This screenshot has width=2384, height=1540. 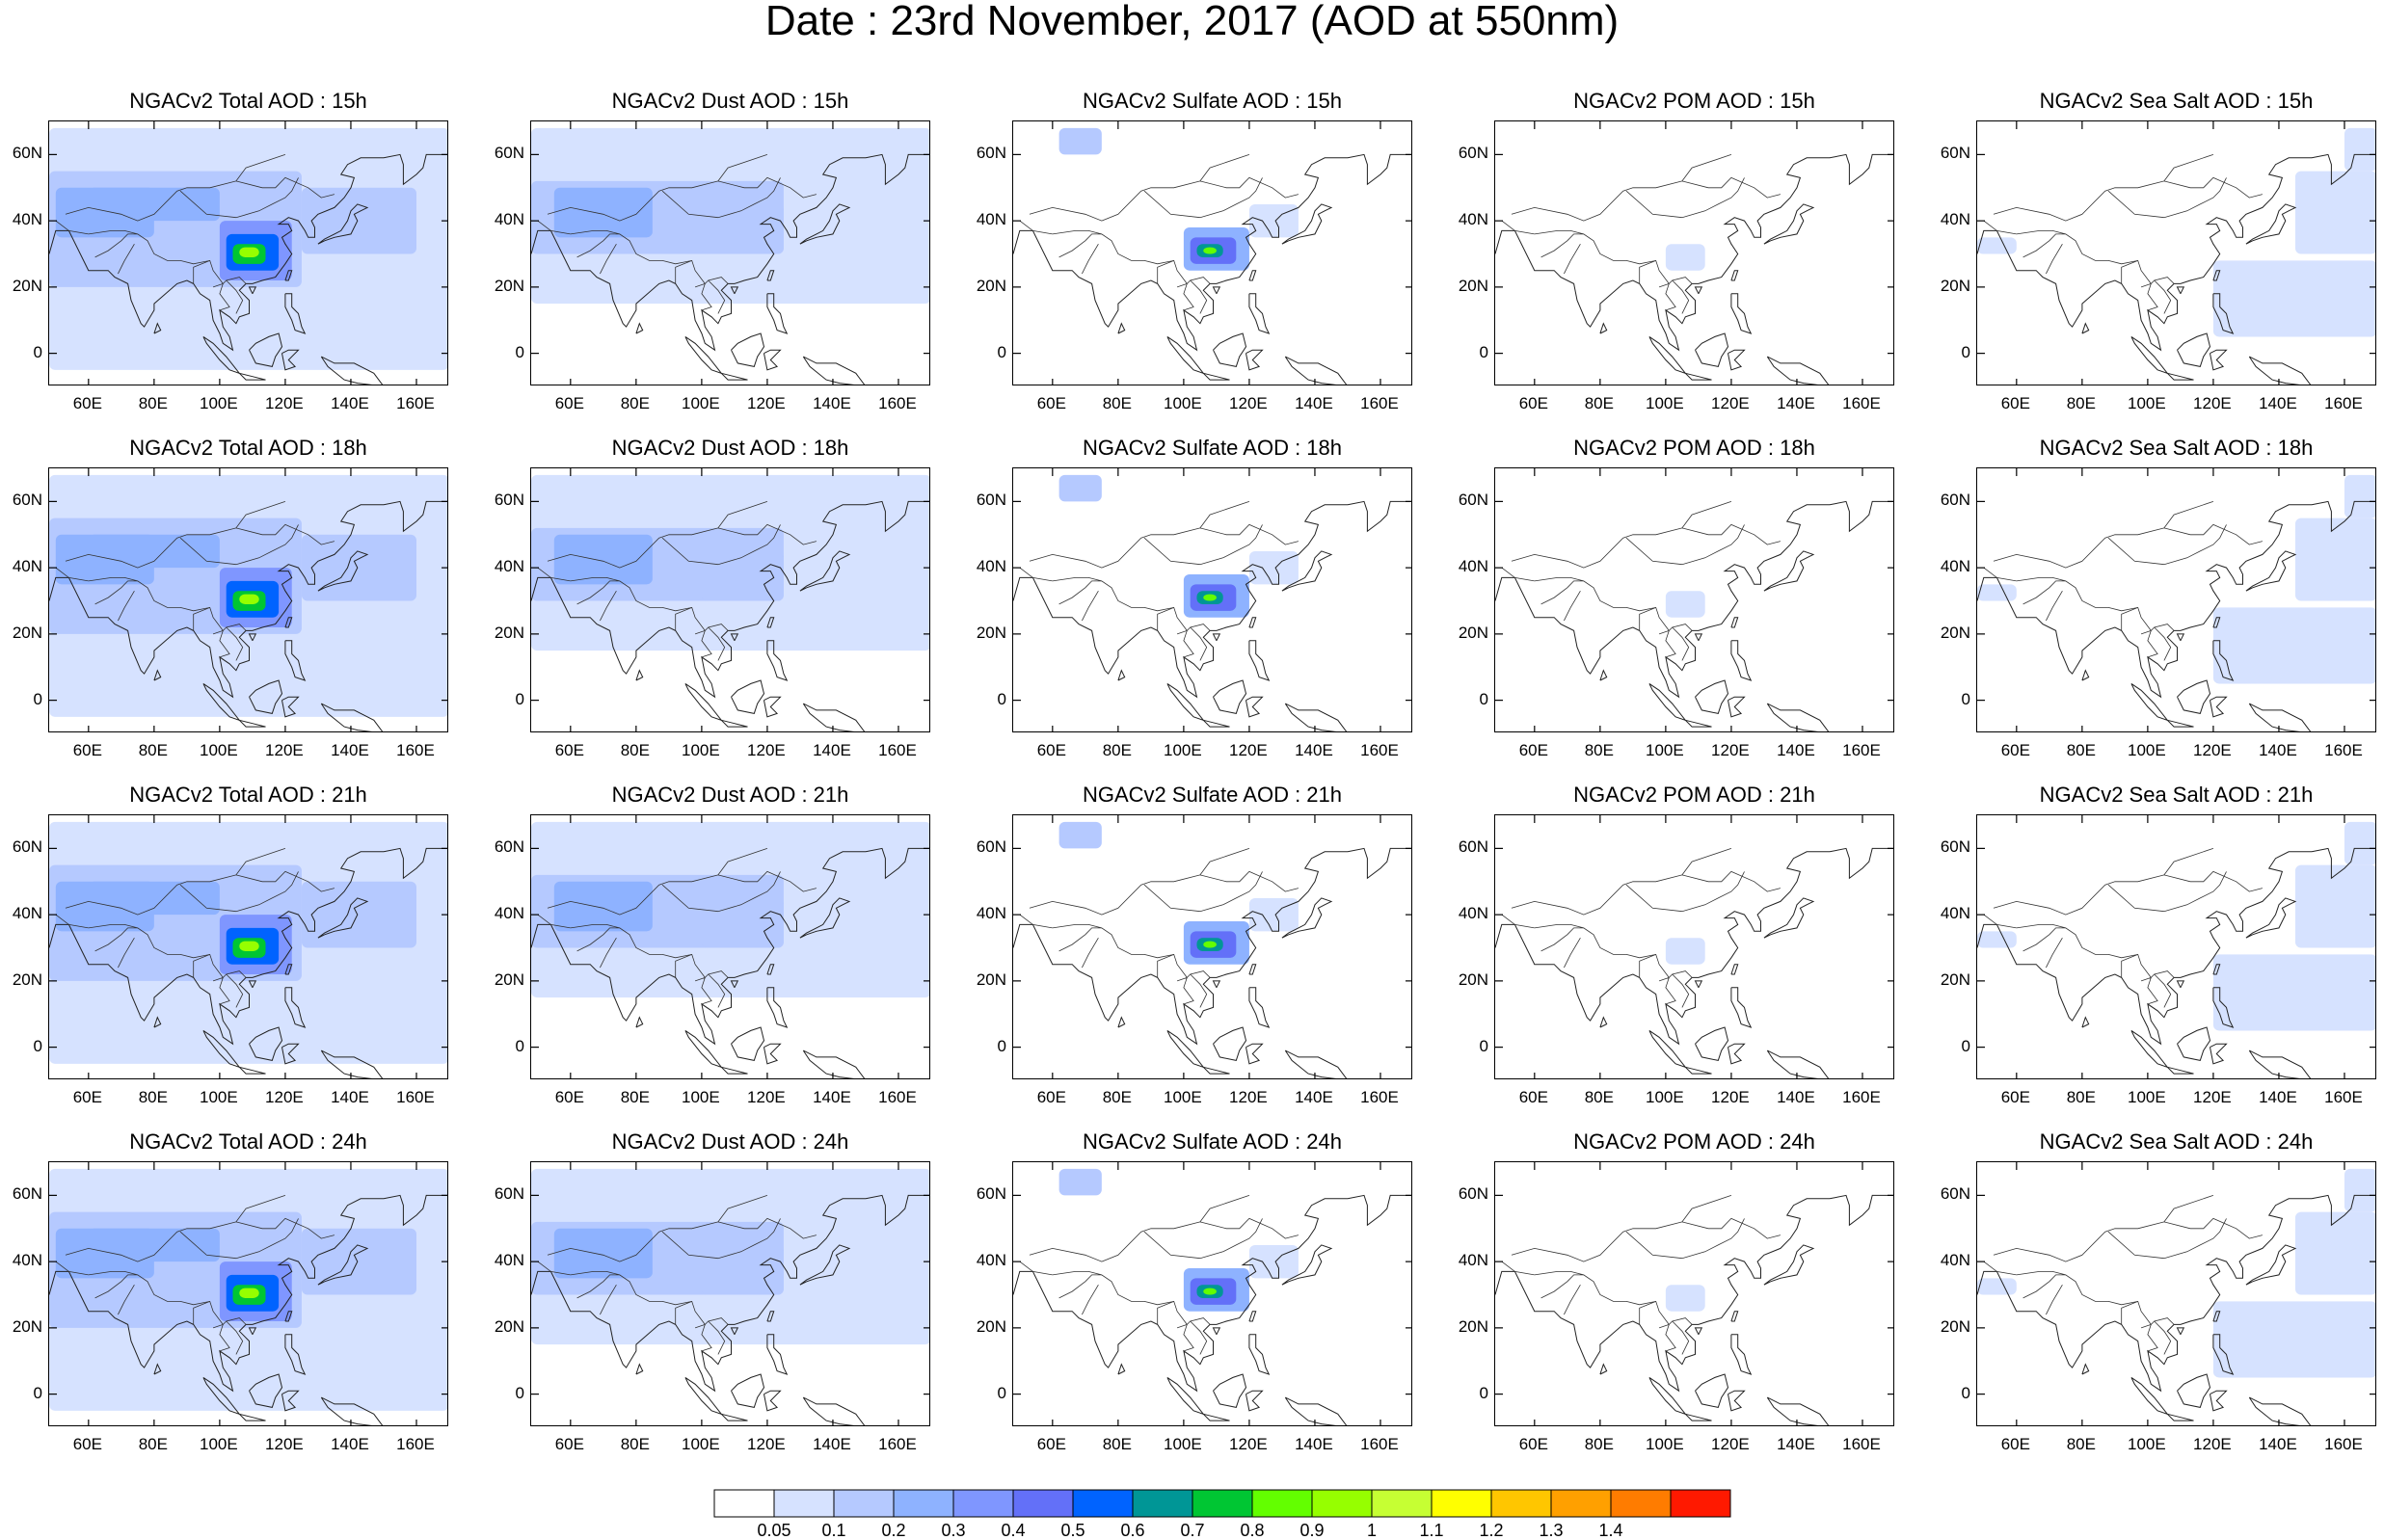 What do you see at coordinates (27, 1260) in the screenshot?
I see `lat-tick-label: 40N` at bounding box center [27, 1260].